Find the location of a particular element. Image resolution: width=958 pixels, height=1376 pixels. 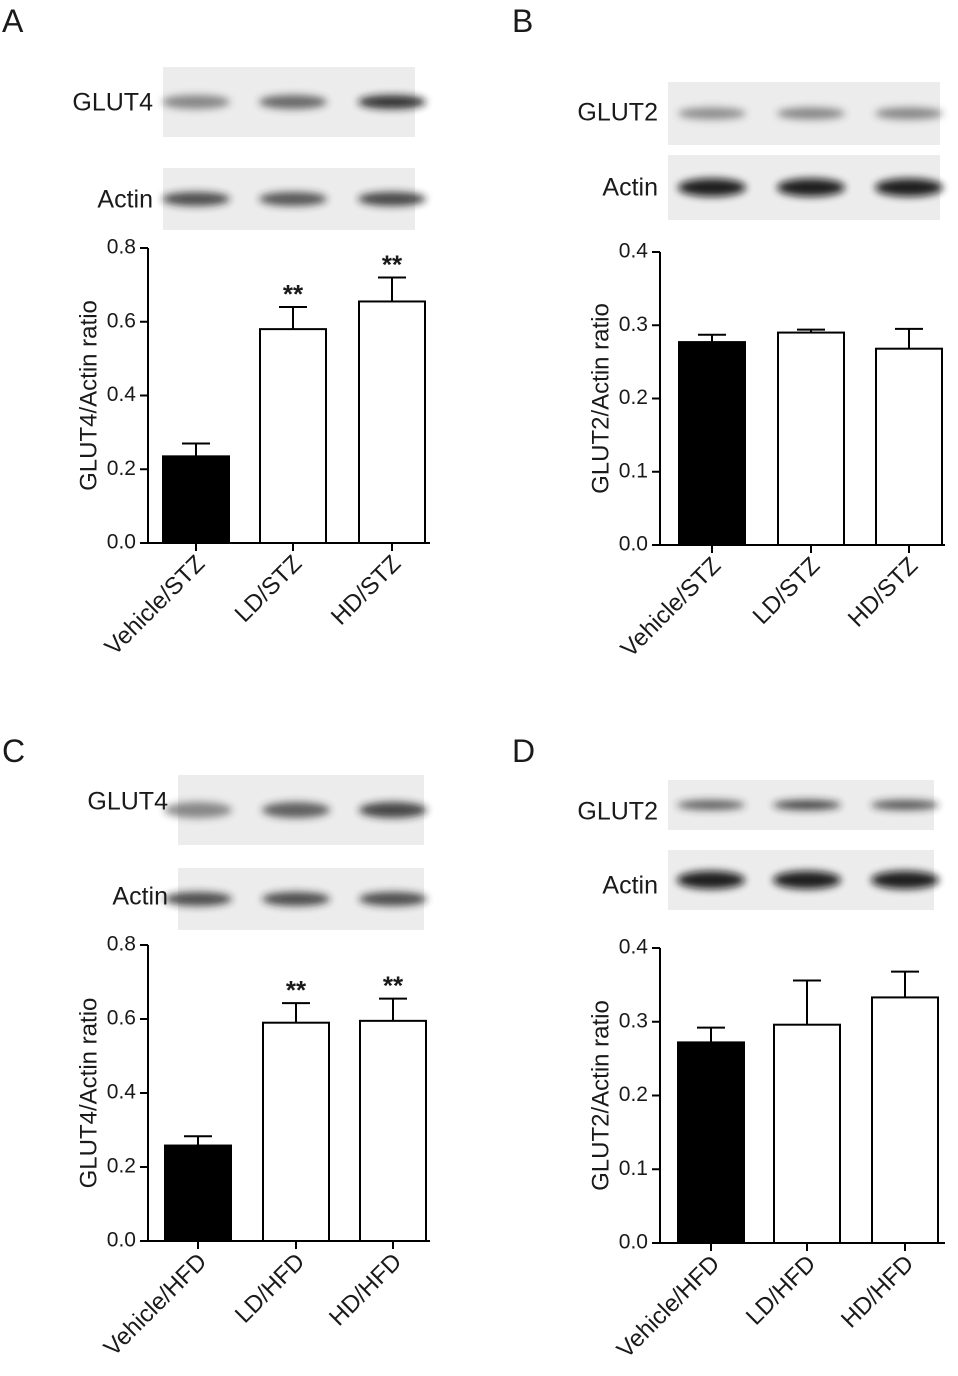

panel-letter: C is located at coordinates (13, 751).